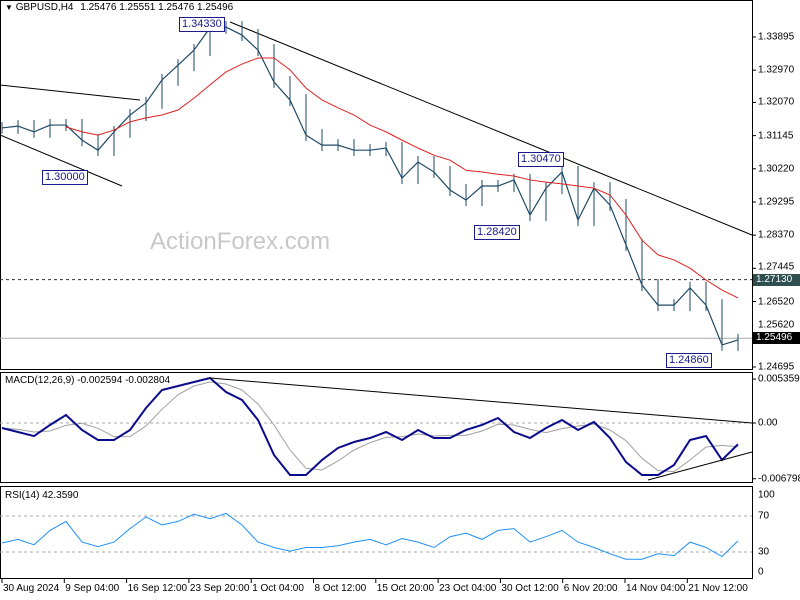 This screenshot has width=800, height=600. Describe the element at coordinates (219, 588) in the screenshot. I see `x-tick-label: 23 Sep 20:00` at that location.